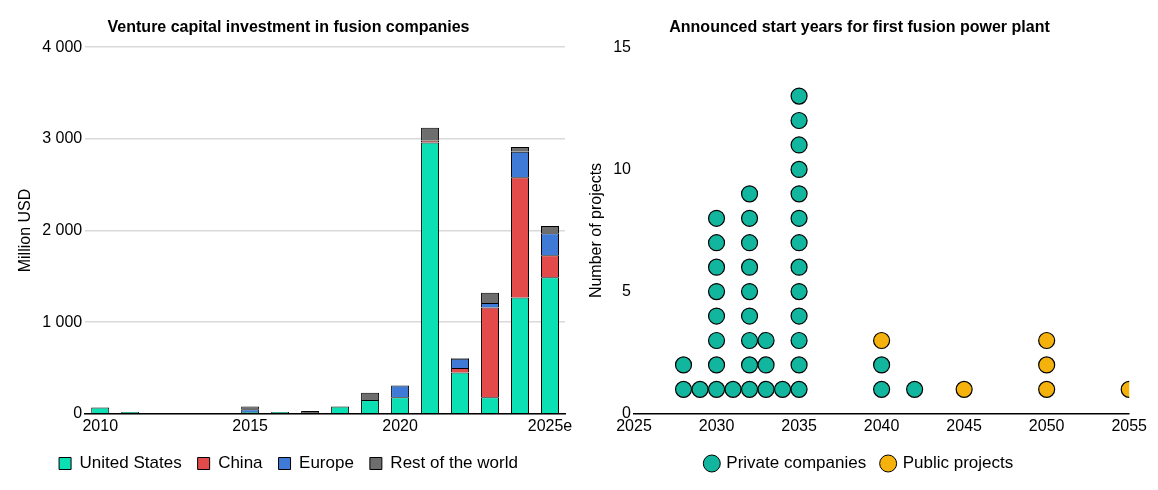 This screenshot has width=1158, height=490. I want to click on y-tick-label: 5, so click(627, 291).